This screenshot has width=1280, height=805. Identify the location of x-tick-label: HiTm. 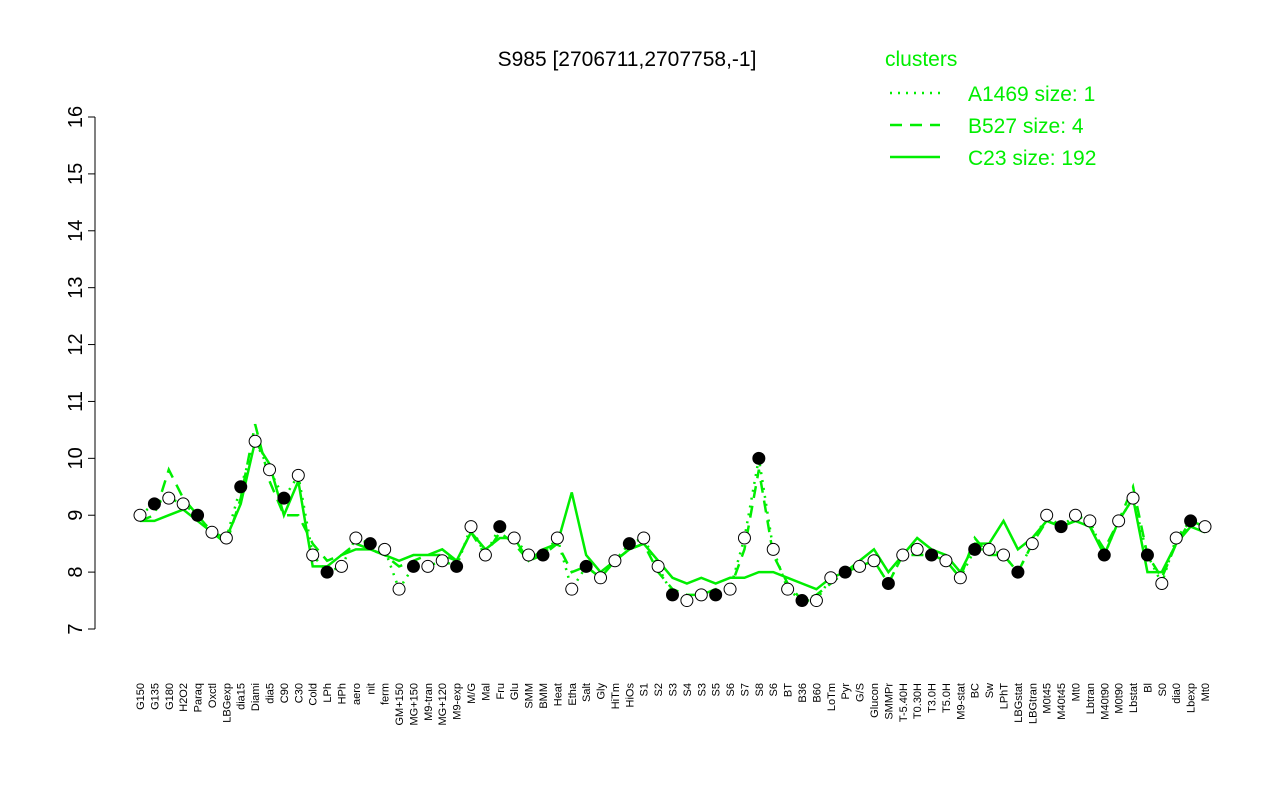
(616, 696).